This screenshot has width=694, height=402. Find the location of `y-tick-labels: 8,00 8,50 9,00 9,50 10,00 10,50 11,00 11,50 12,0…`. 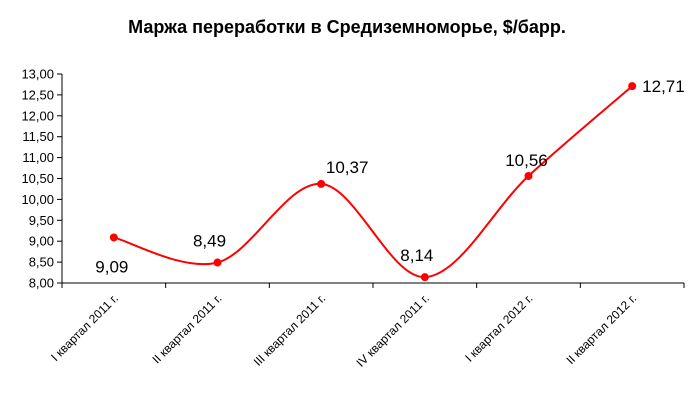

y-tick-labels: 8,00 8,50 9,00 9,50 10,00 10,50 11,00 11,50 12,0… is located at coordinates (37, 179).